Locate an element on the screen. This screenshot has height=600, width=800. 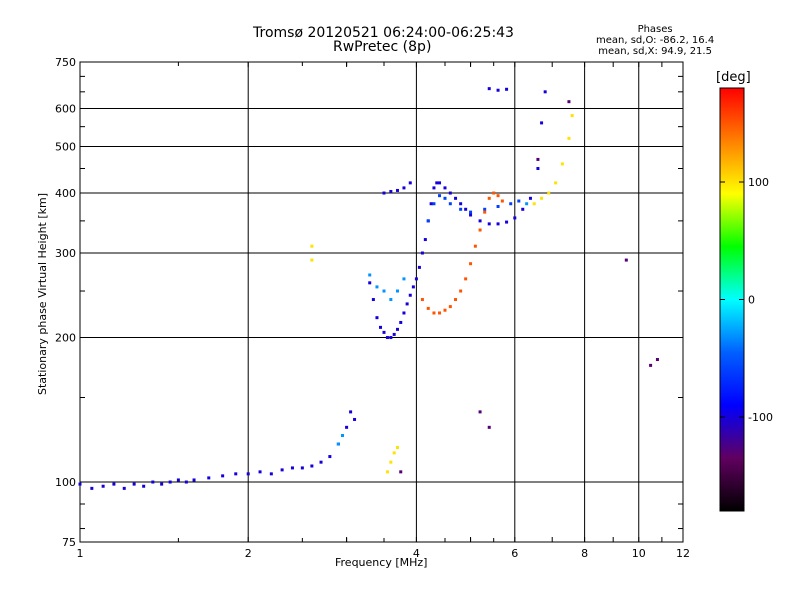
y-tick-label: 400 is located at coordinates (65, 193).